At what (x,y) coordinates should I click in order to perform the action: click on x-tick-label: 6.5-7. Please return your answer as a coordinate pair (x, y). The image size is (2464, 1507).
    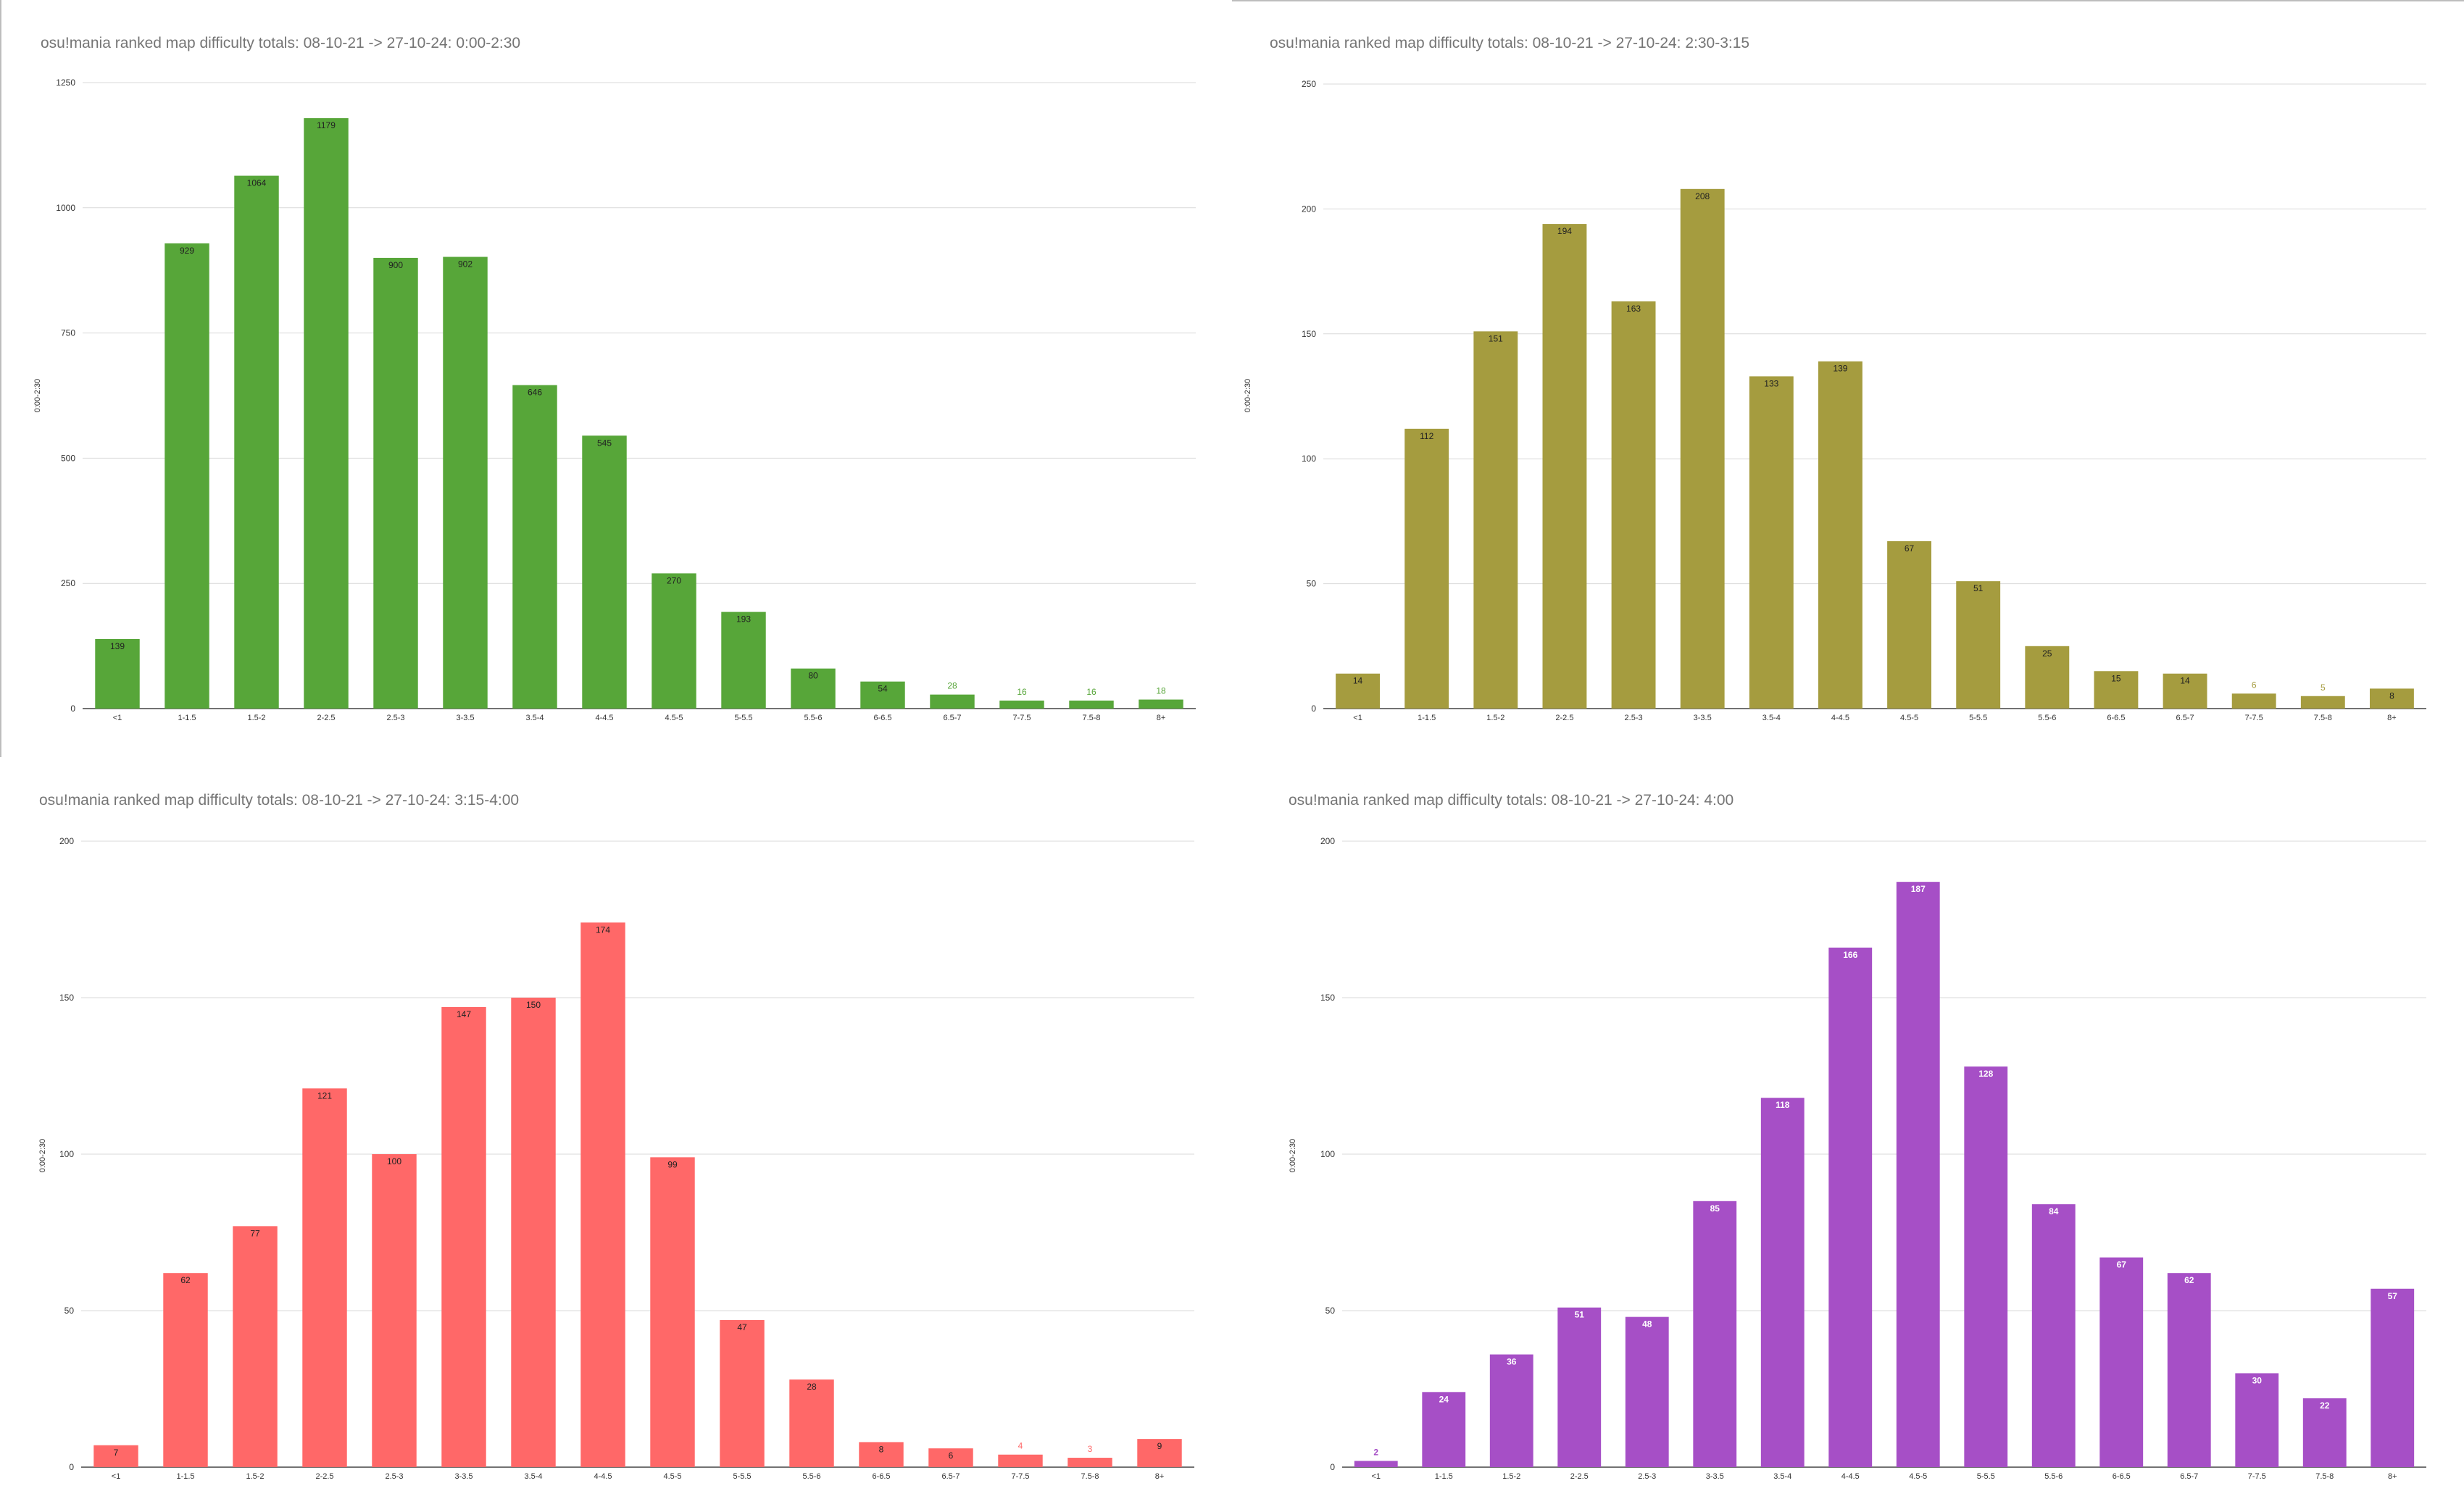
    Looking at the image, I should click on (2185, 718).